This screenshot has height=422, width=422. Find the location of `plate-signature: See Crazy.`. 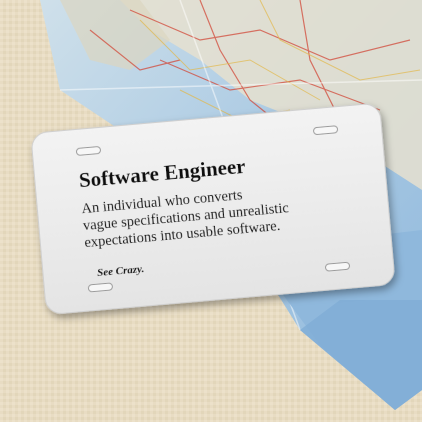

plate-signature: See Crazy. is located at coordinates (121, 271).